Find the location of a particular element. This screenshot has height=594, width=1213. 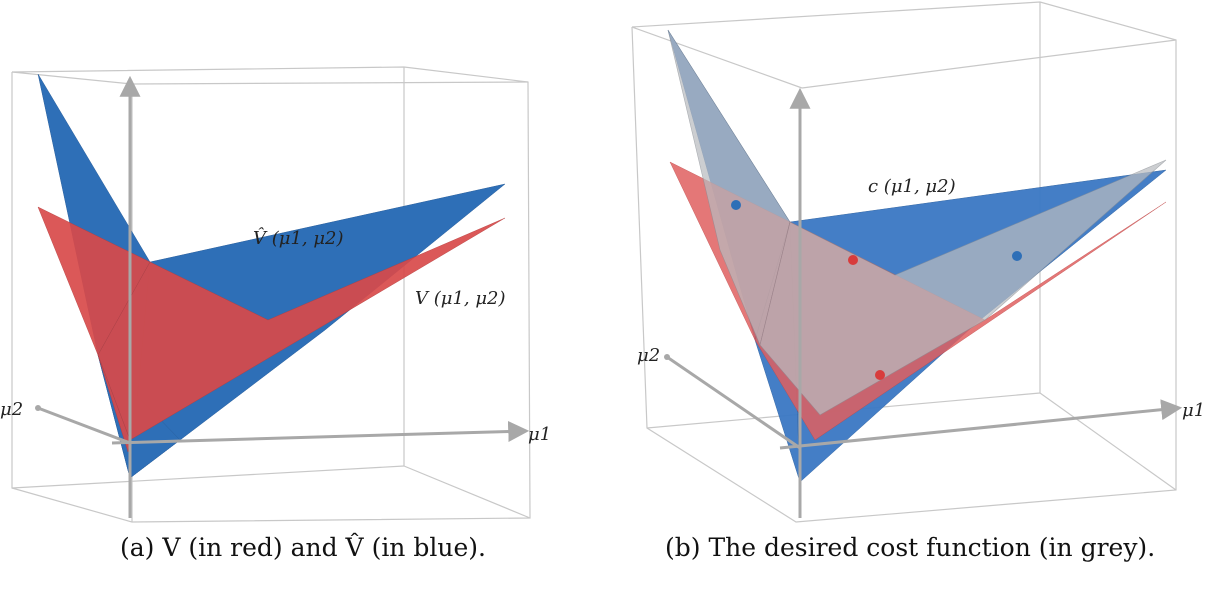

panel-b-x-axis is located at coordinates (981, 424).